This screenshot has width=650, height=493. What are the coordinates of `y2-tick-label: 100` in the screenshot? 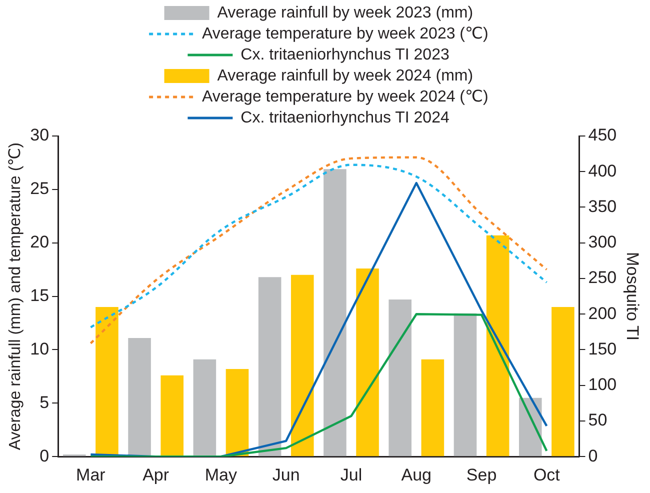 It's located at (602, 384).